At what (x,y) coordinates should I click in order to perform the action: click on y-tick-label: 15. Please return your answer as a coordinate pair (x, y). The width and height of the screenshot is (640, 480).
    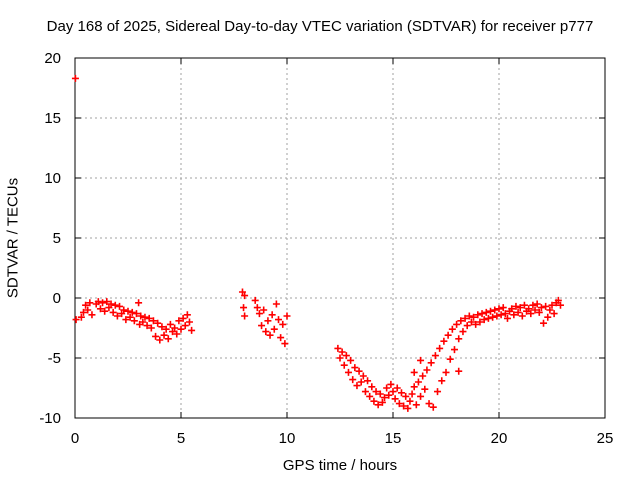
    Looking at the image, I should click on (52, 118).